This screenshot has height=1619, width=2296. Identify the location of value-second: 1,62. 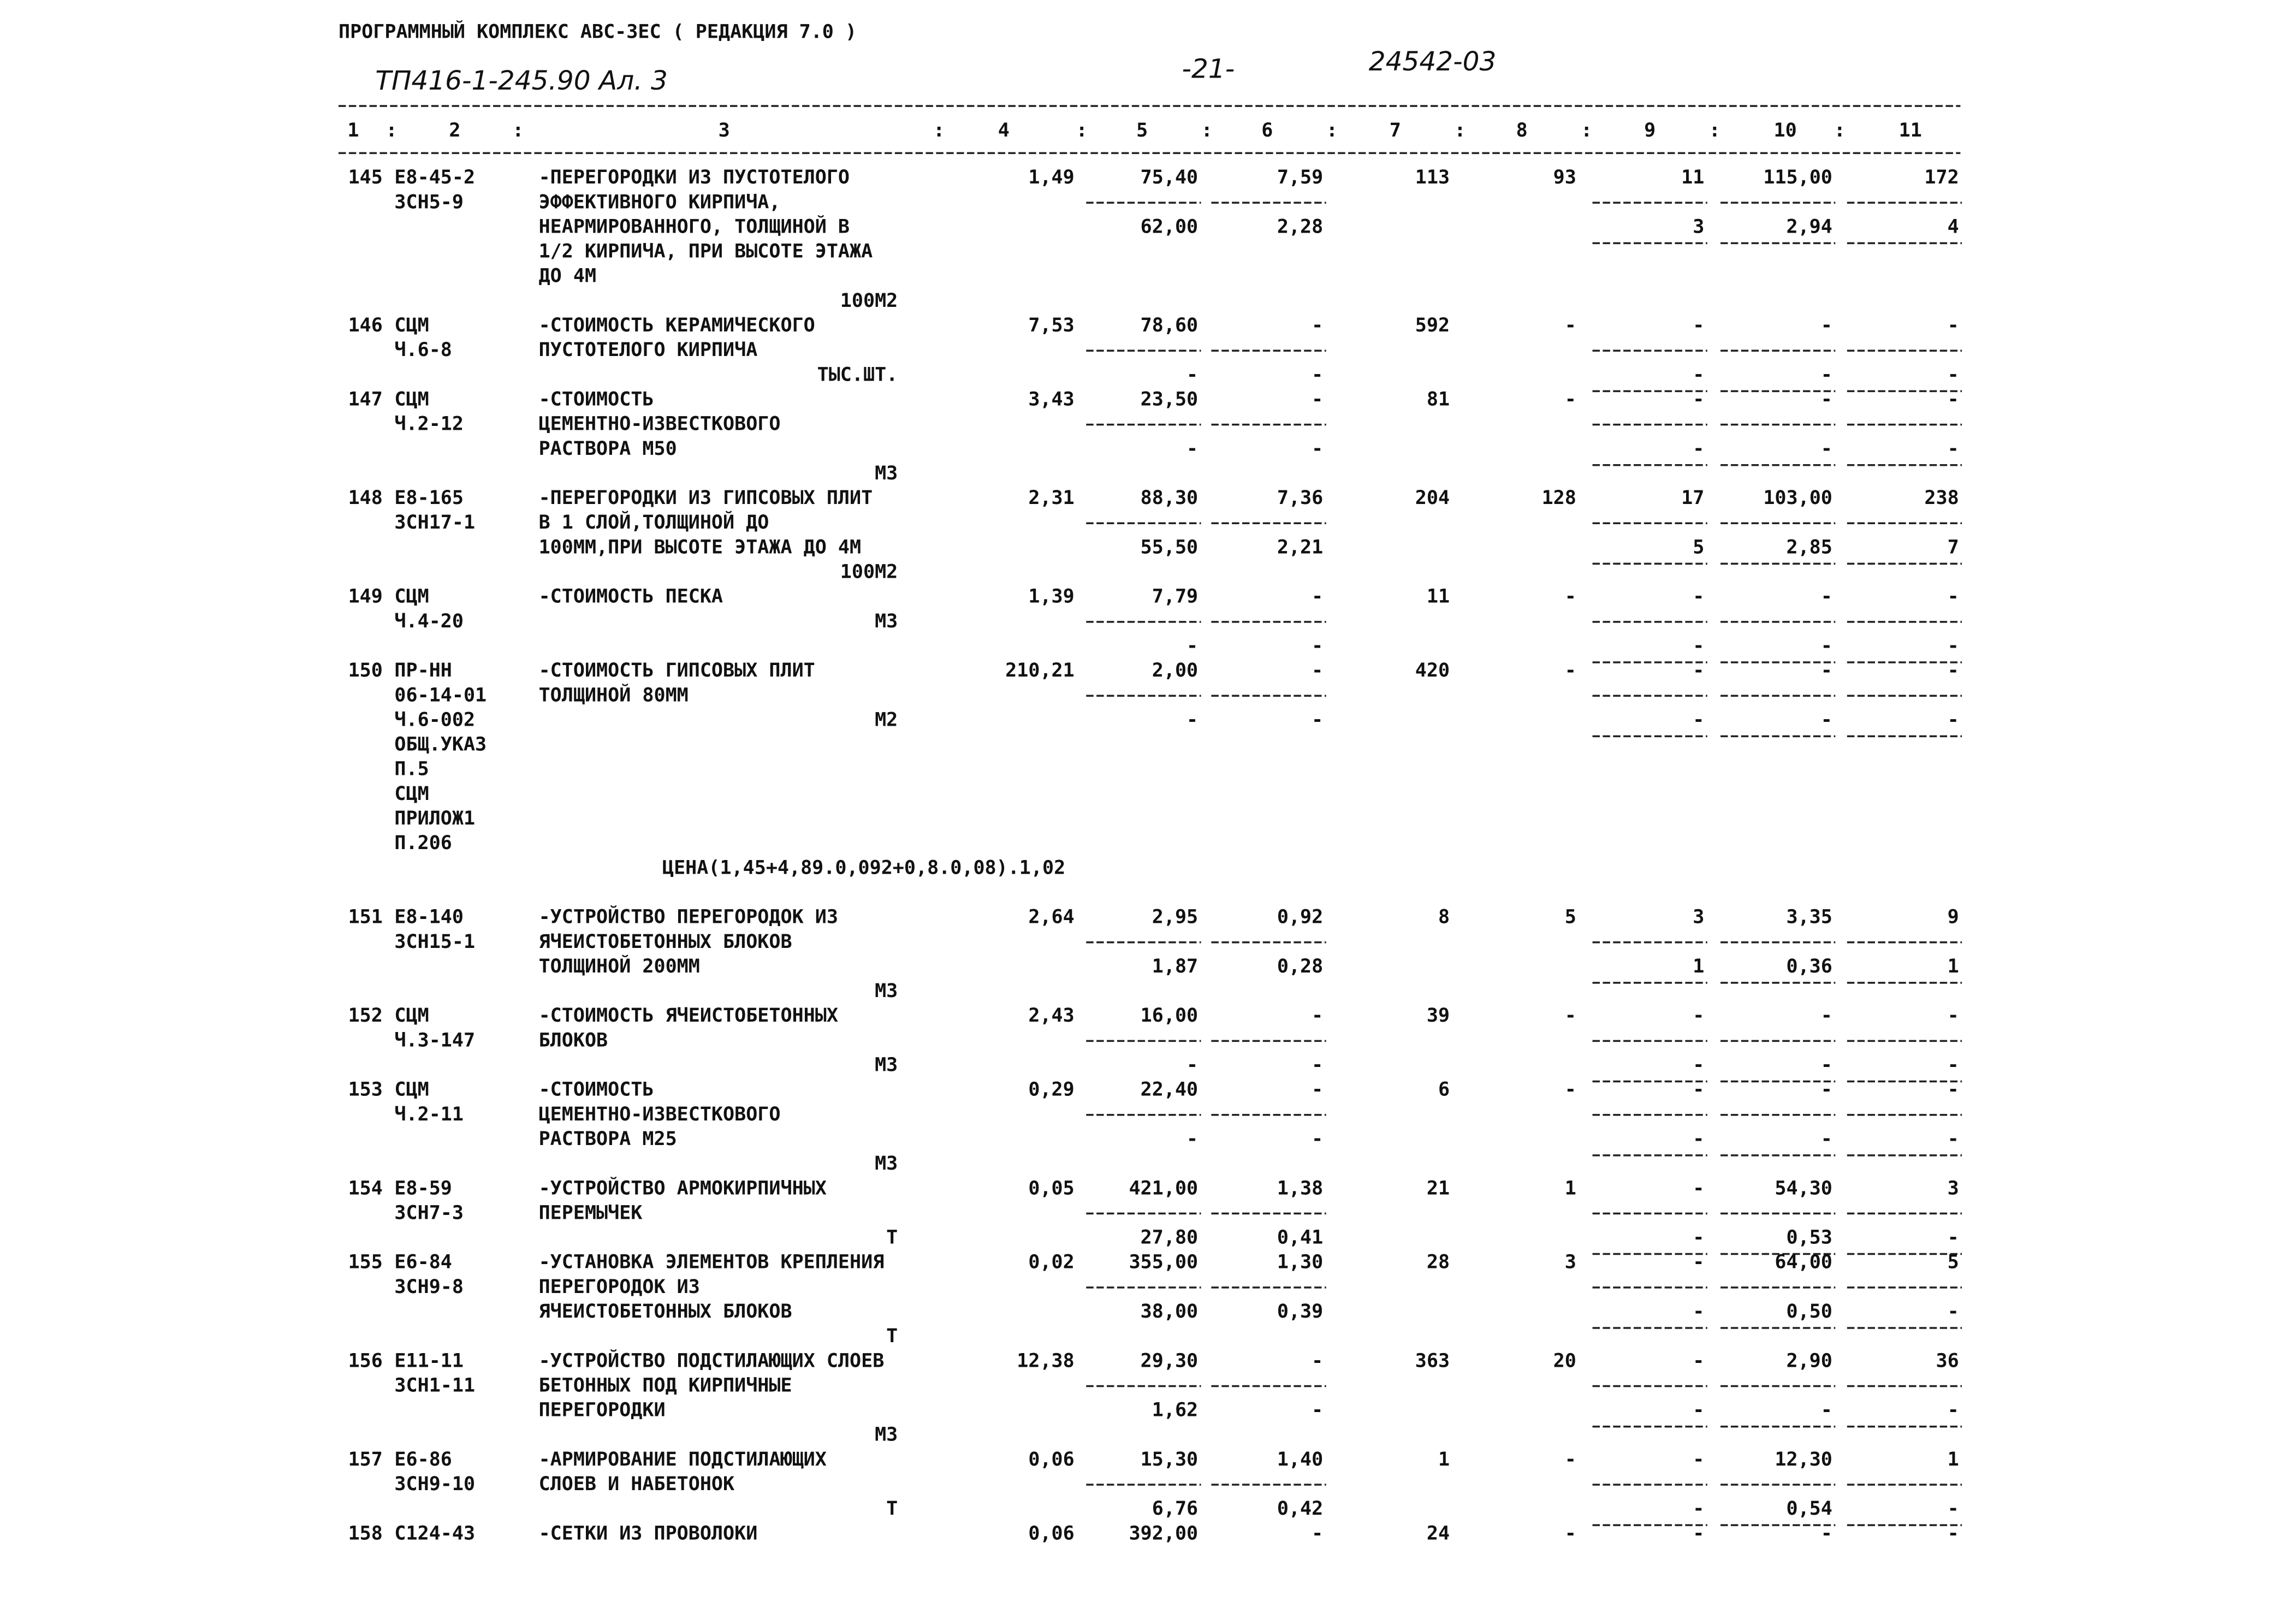
(1175, 1410).